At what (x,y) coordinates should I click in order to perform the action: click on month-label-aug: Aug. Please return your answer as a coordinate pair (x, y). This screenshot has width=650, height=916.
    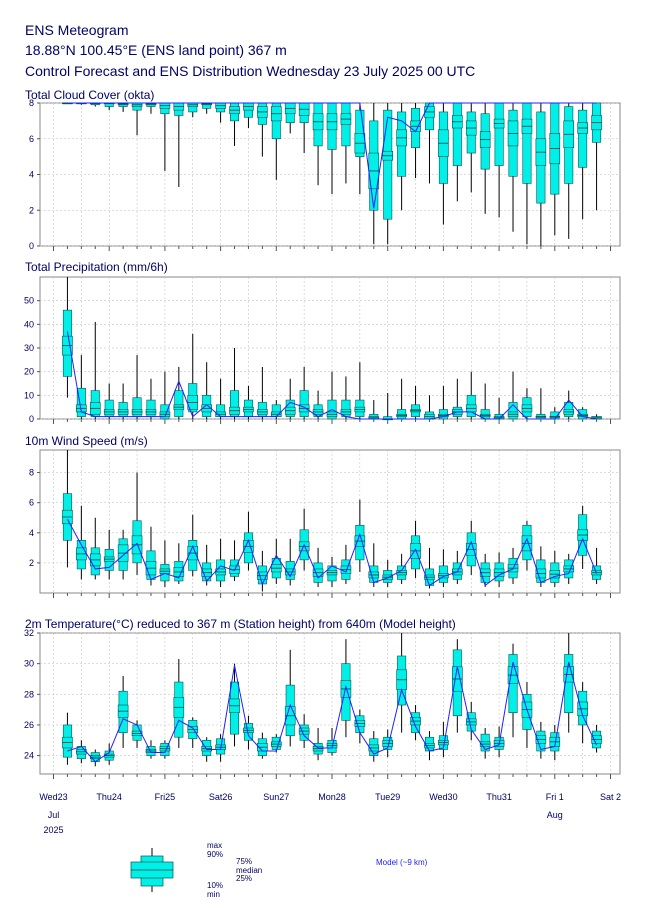
    Looking at the image, I should click on (555, 815).